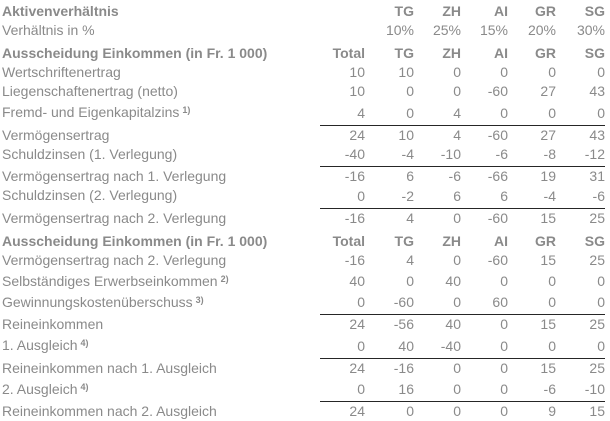 This screenshot has width=610, height=421. I want to click on cell-ai: 15%, so click(484, 30).